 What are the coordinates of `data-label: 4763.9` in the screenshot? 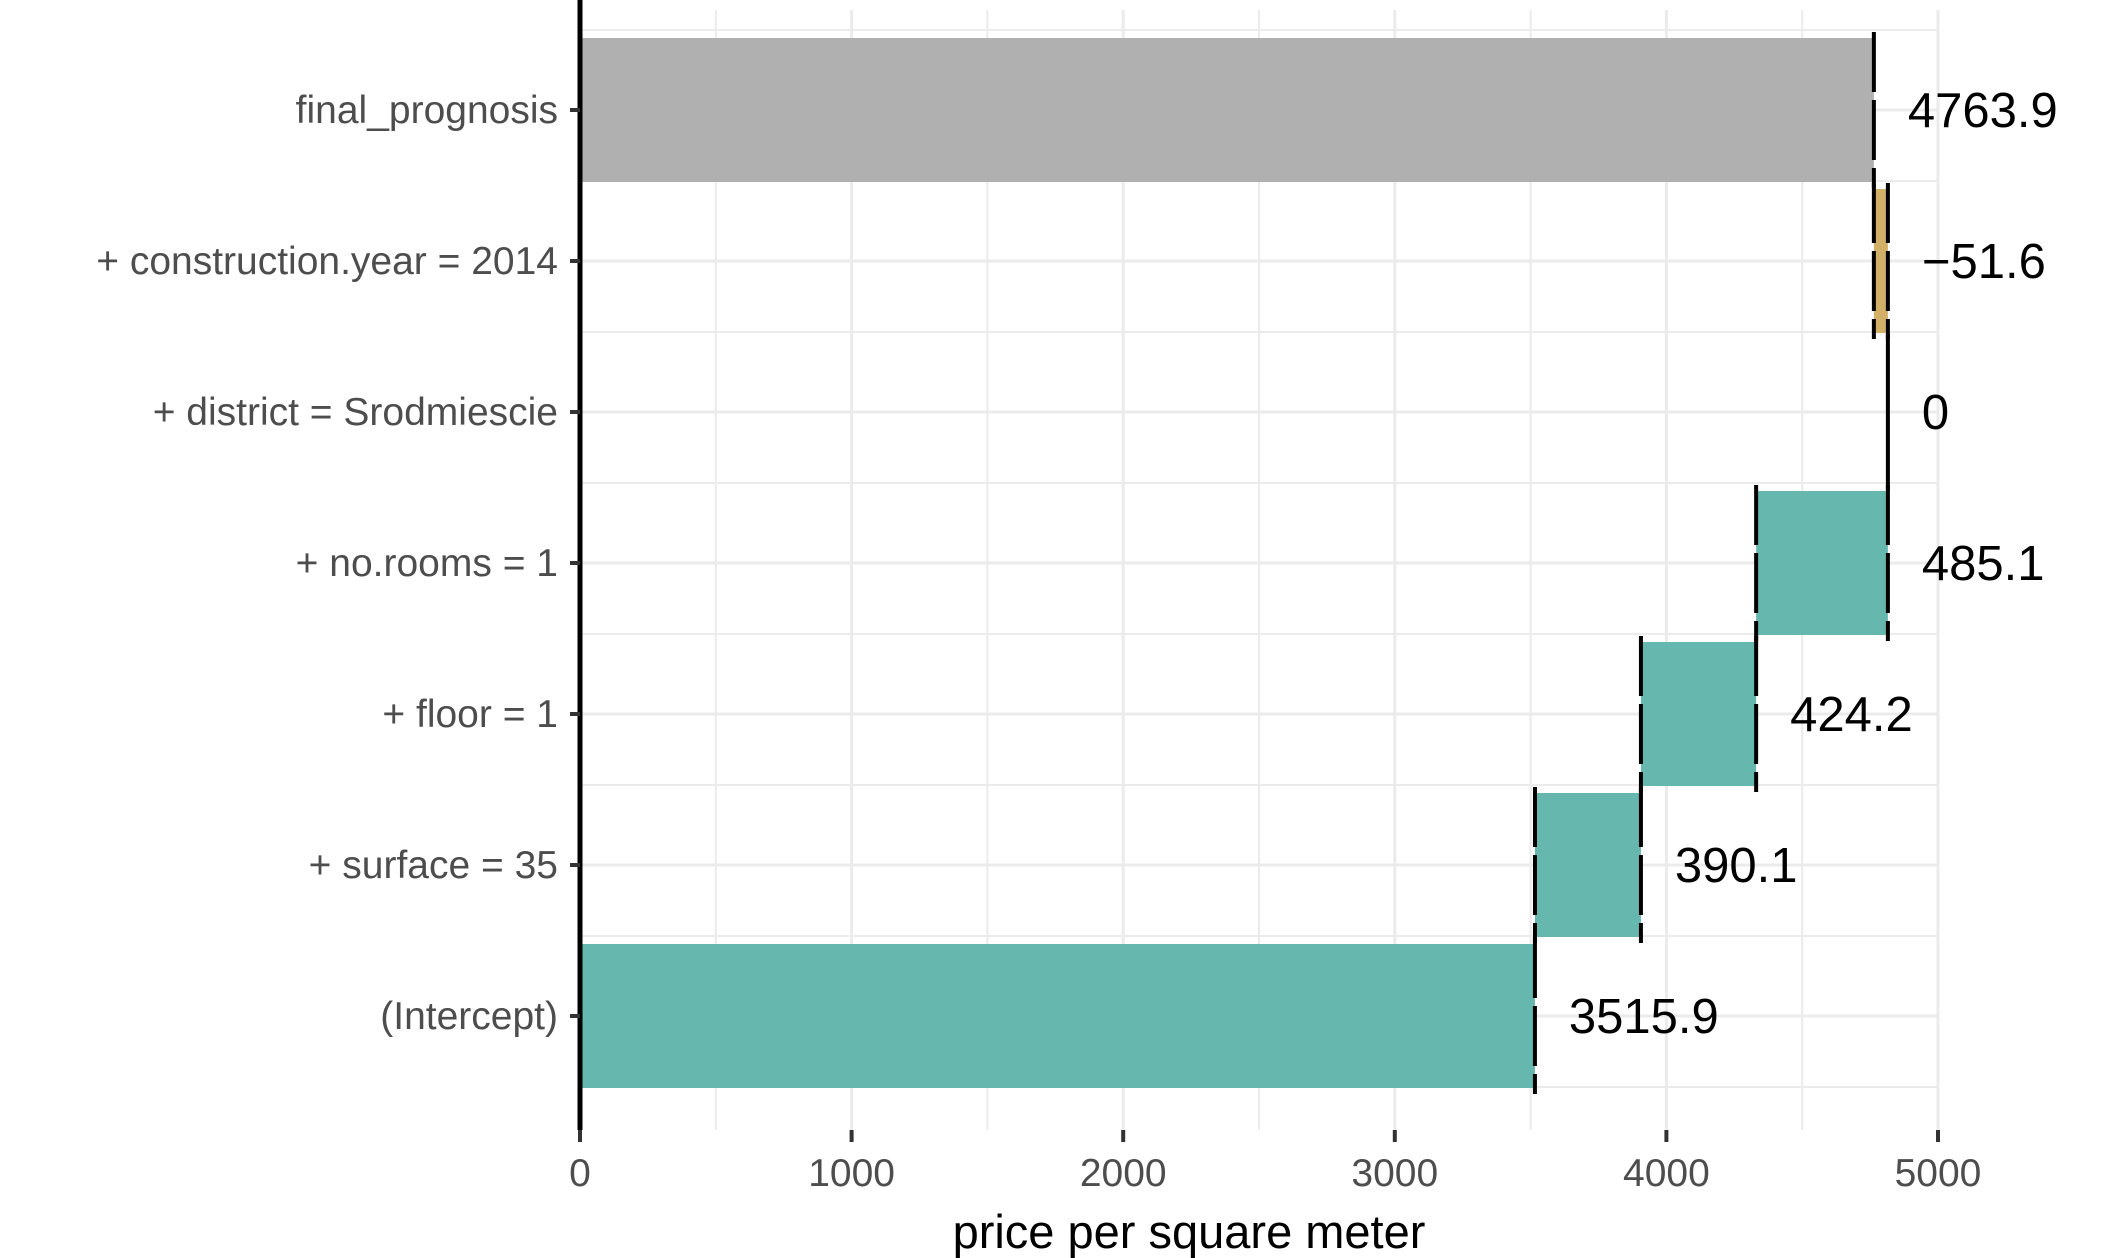 It's located at (1983, 111).